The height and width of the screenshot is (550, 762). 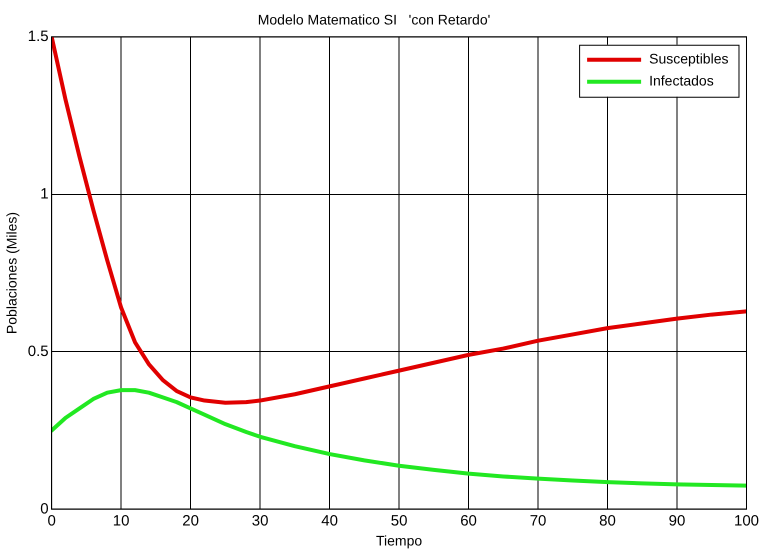 What do you see at coordinates (538, 521) in the screenshot?
I see `x-tick-label: 70` at bounding box center [538, 521].